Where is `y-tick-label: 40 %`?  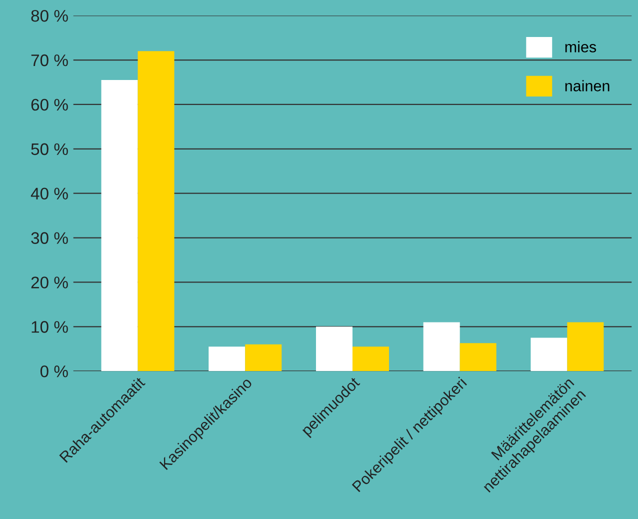 y-tick-label: 40 % is located at coordinates (49, 194).